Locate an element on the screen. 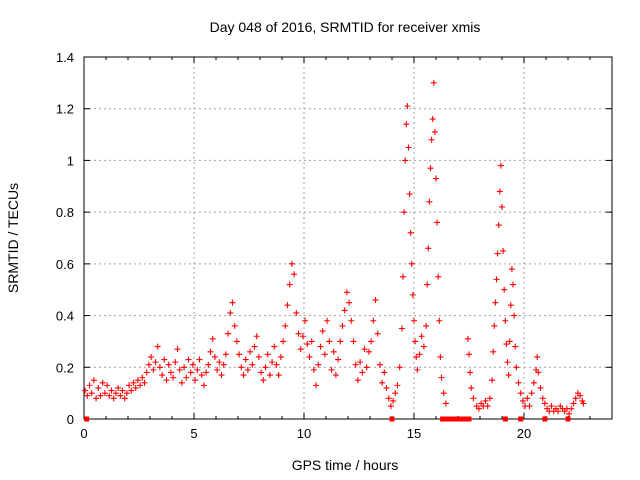  x-tick-label: 0 is located at coordinates (83, 433).